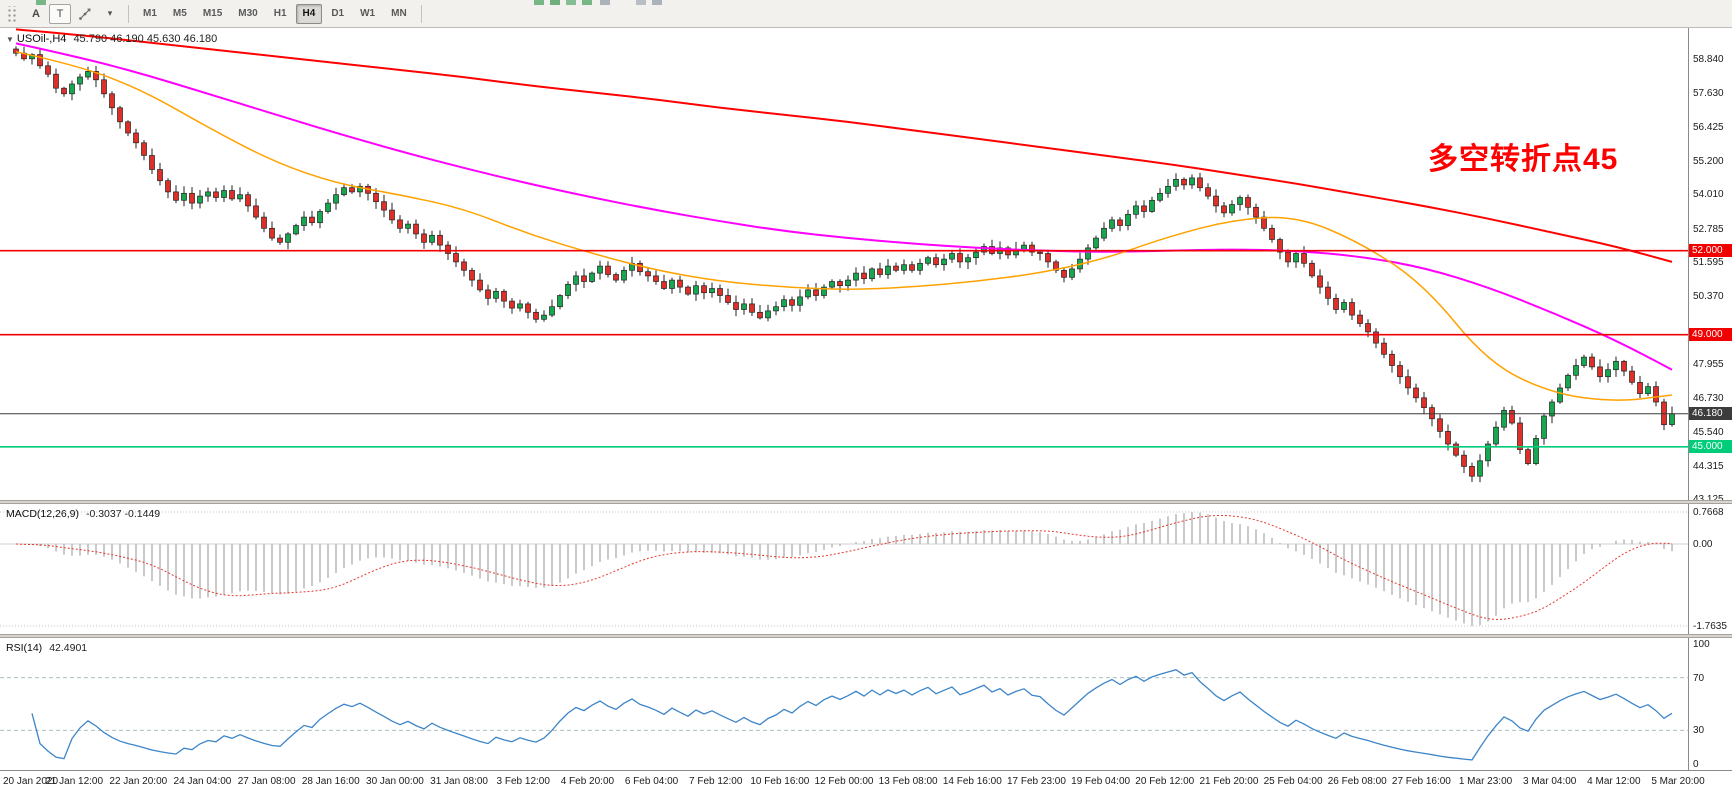 The width and height of the screenshot is (1732, 794). What do you see at coordinates (908, 781) in the screenshot?
I see `date-axis-label: 13 Feb 08:00` at bounding box center [908, 781].